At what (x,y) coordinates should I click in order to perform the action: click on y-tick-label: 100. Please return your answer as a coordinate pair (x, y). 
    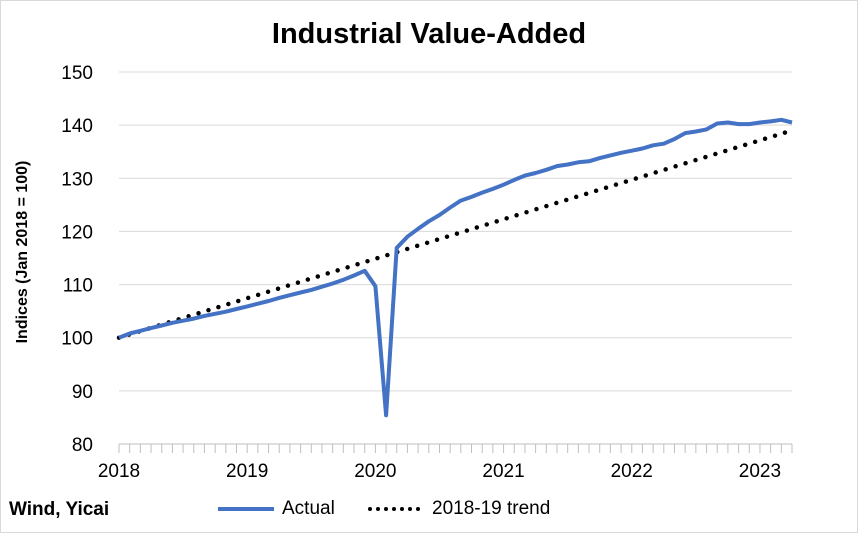
    Looking at the image, I should click on (77, 339).